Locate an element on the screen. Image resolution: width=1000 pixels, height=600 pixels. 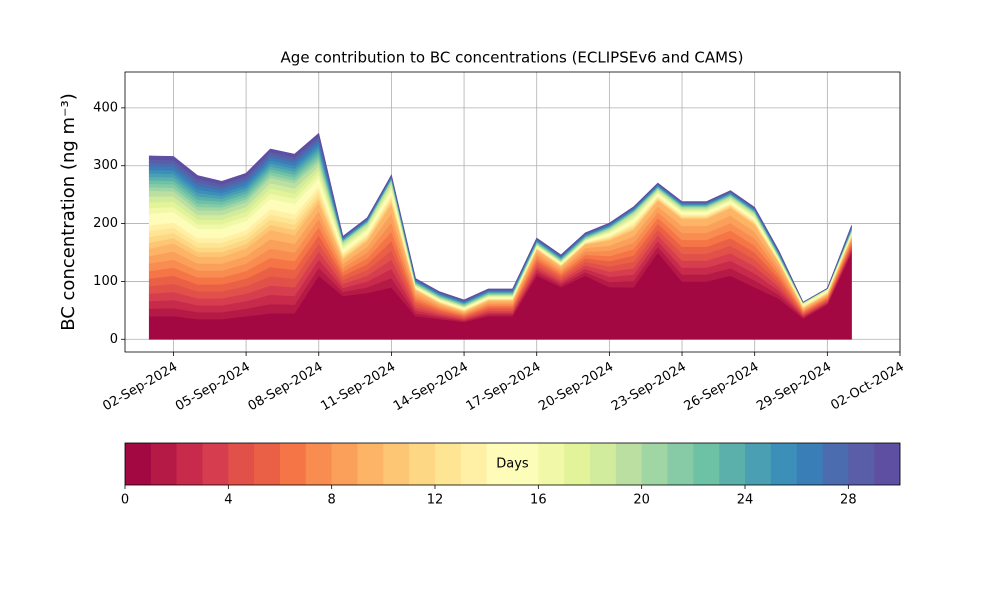
y-axis-label: BC concentration (ng m⁻³) is located at coordinates (68, 212).